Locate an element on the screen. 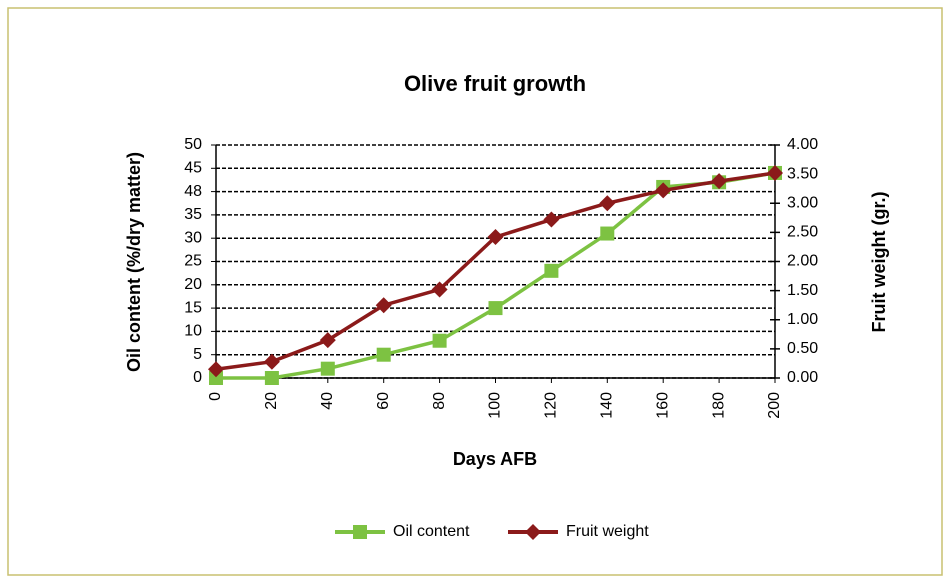 The width and height of the screenshot is (950, 588). y-tick-label: 20 is located at coordinates (193, 284).